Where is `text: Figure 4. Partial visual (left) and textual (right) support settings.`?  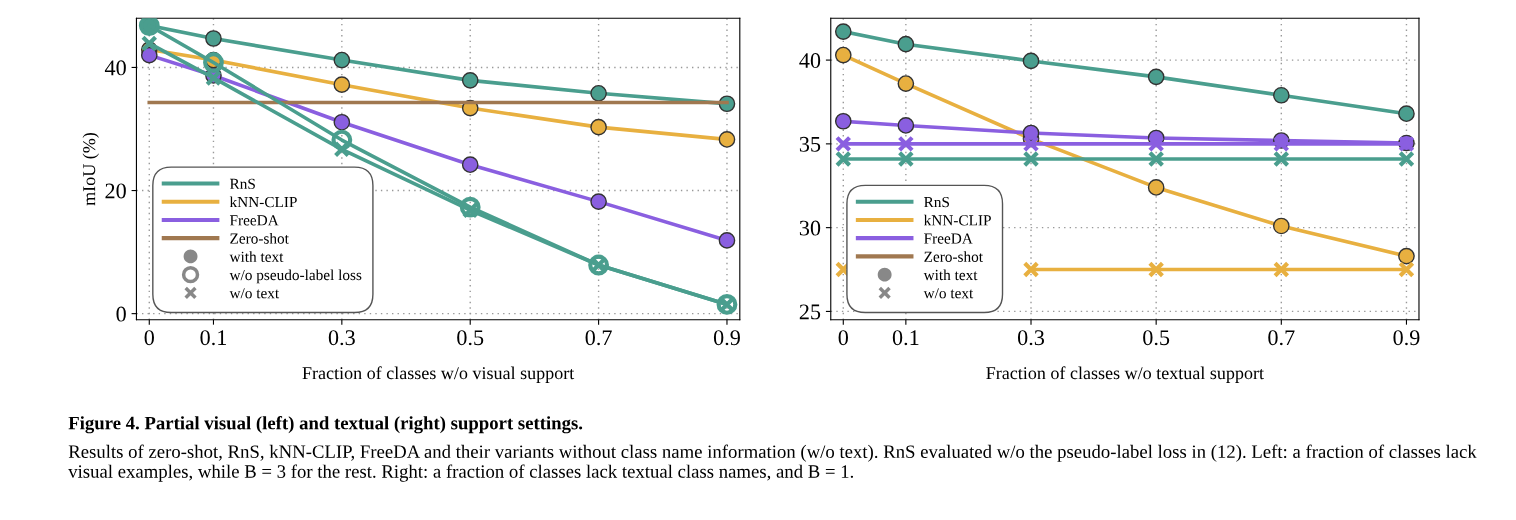 text: Figure 4. Partial visual (left) and textual (right) support settings. is located at coordinates (325, 425).